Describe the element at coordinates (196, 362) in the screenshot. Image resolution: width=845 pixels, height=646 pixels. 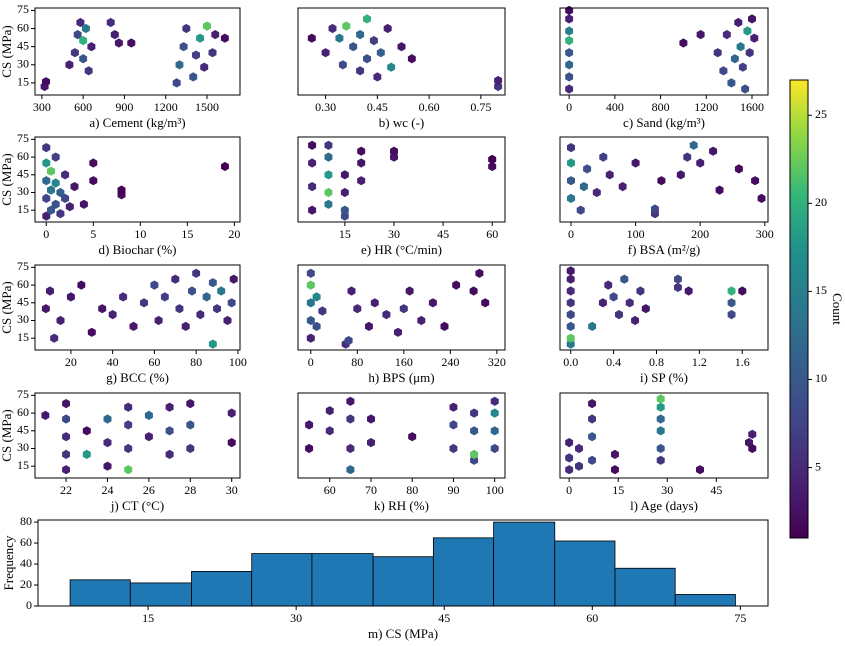
I see `x-tick-label: 80` at that location.